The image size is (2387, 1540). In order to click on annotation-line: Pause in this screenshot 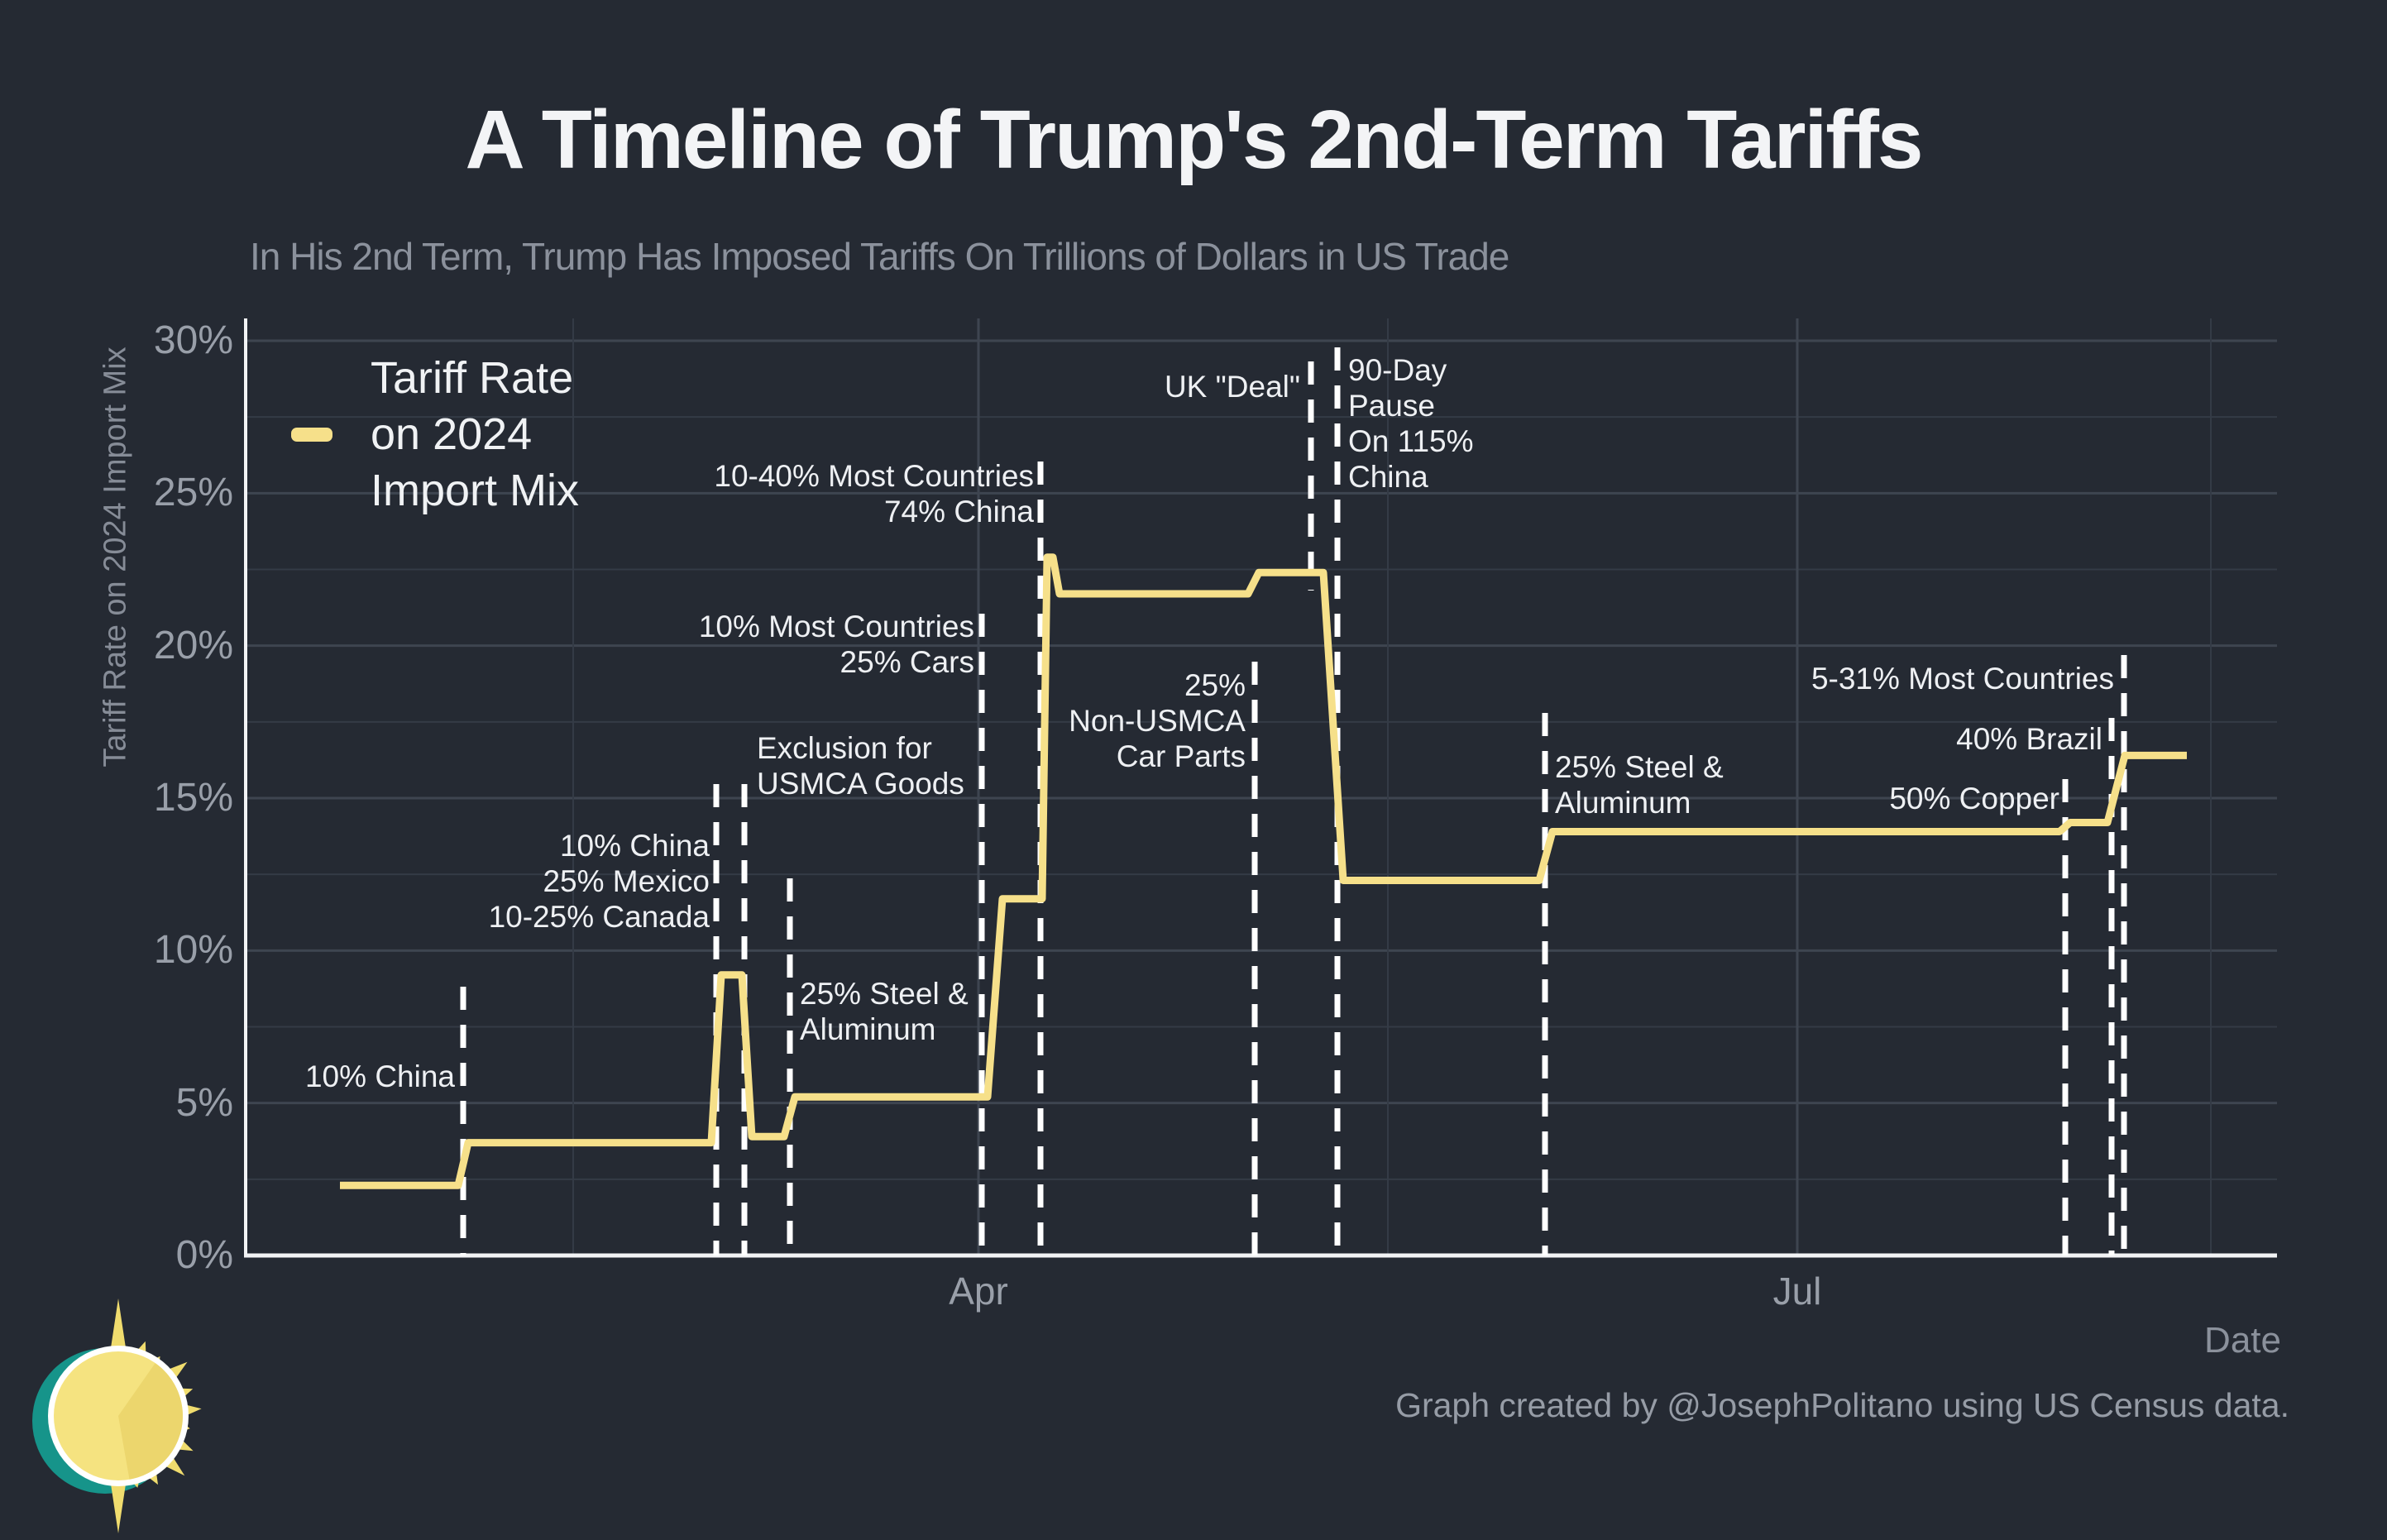, I will do `click(1391, 406)`.